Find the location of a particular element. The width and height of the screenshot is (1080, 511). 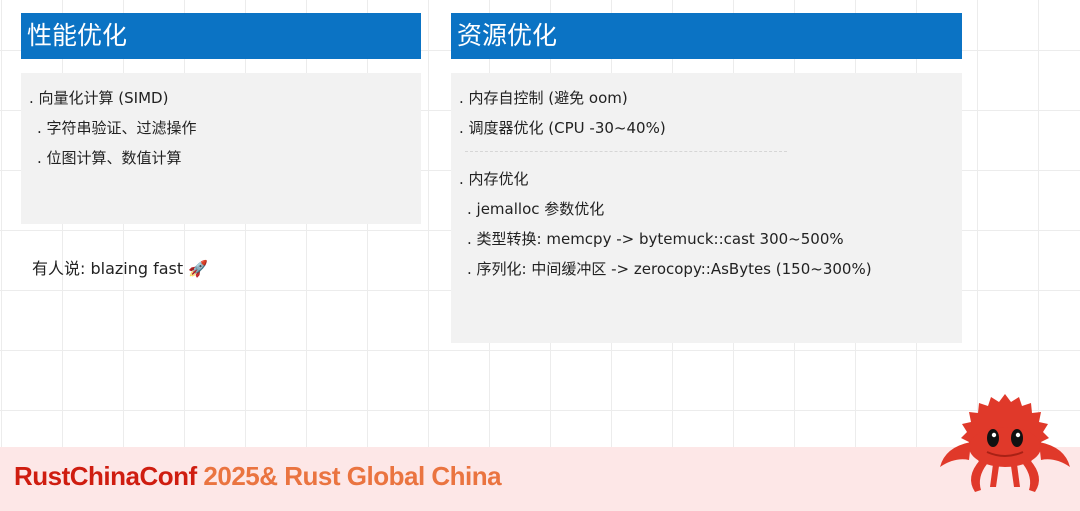

conference-title: RustChinaConf 2025& Rust Global China is located at coordinates (258, 476).